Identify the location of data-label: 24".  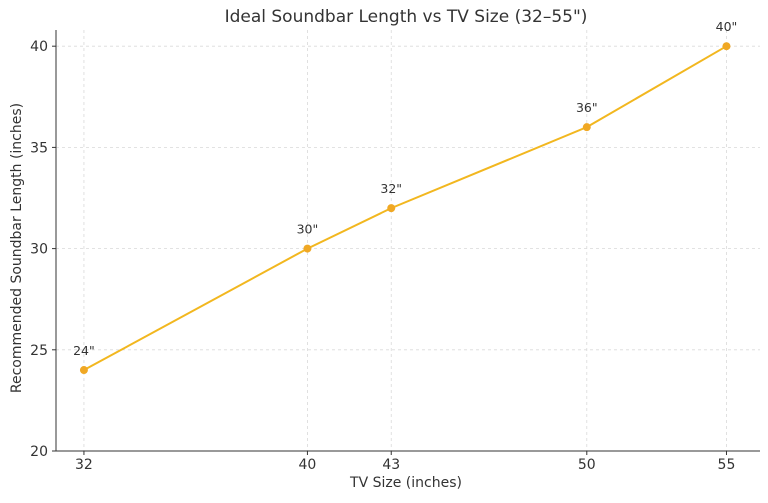
(84, 350).